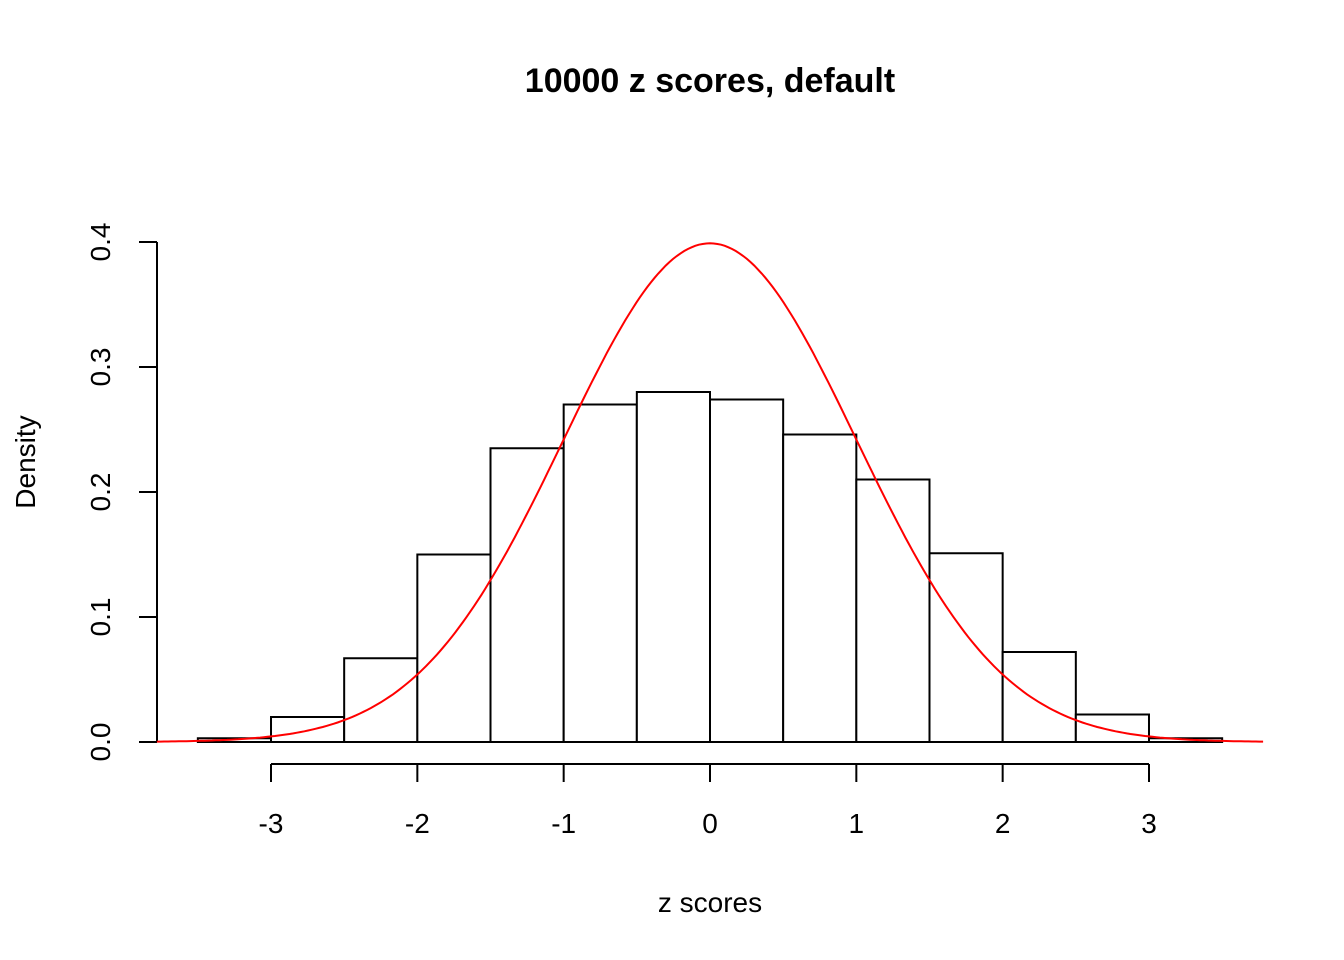 The height and width of the screenshot is (960, 1344). What do you see at coordinates (100, 242) in the screenshot?
I see `y-tick-label: 0.4` at bounding box center [100, 242].